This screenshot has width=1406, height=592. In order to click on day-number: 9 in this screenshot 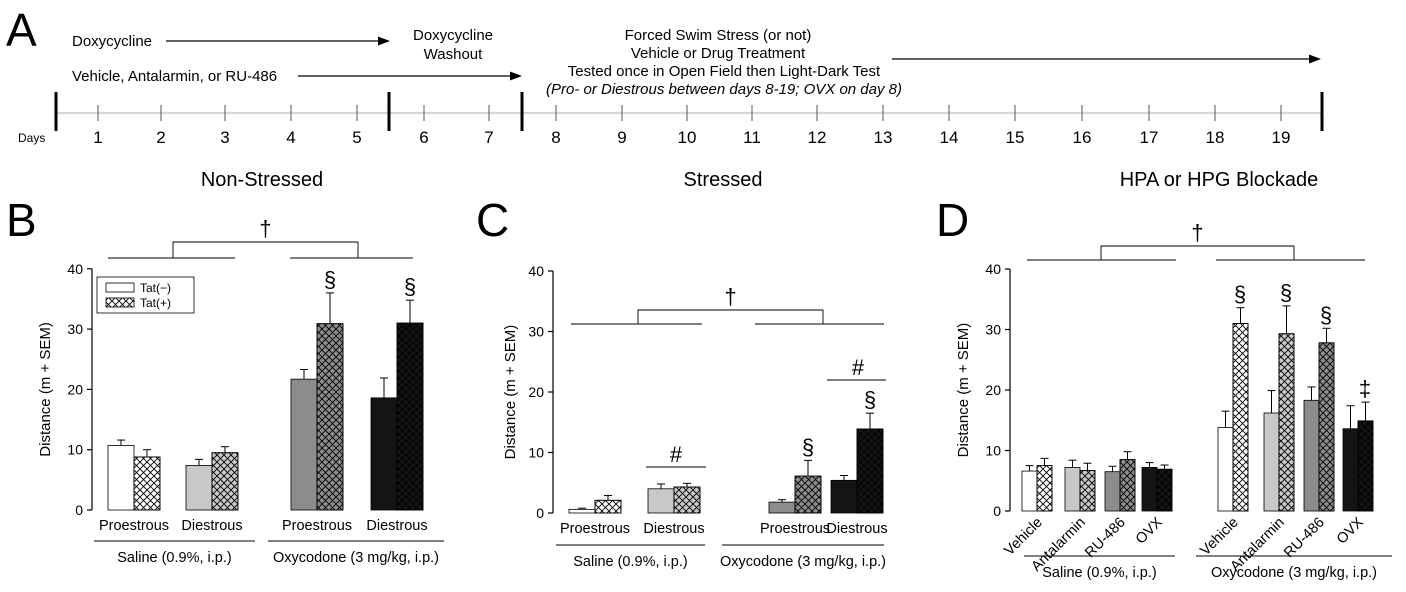, I will do `click(621, 137)`.